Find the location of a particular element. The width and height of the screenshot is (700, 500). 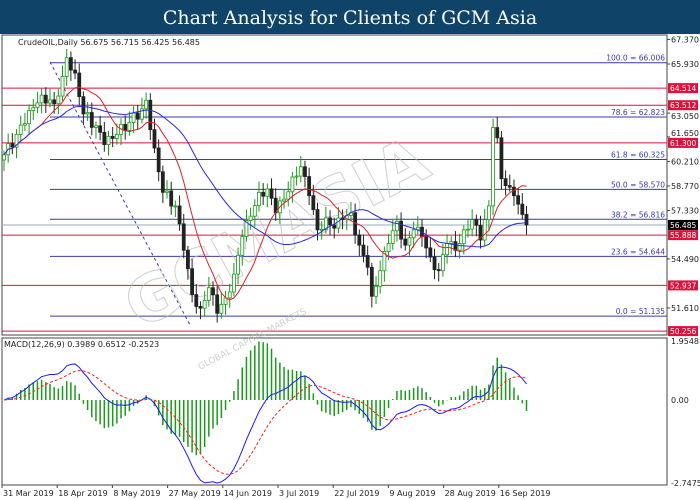

price-tick-label: 57.330 is located at coordinates (685, 211).